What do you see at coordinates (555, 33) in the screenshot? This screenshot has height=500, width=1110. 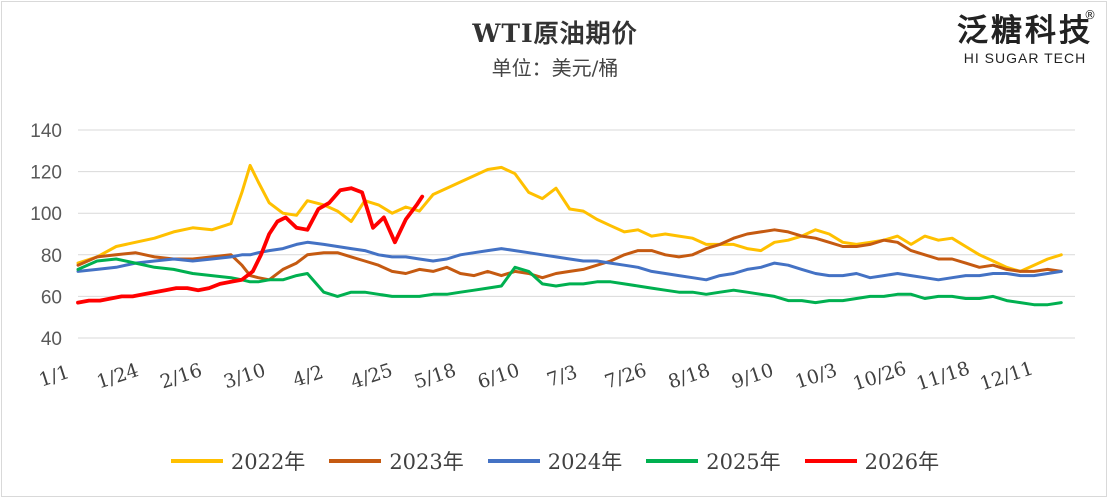 I see `chart-title: WTI原油期价` at bounding box center [555, 33].